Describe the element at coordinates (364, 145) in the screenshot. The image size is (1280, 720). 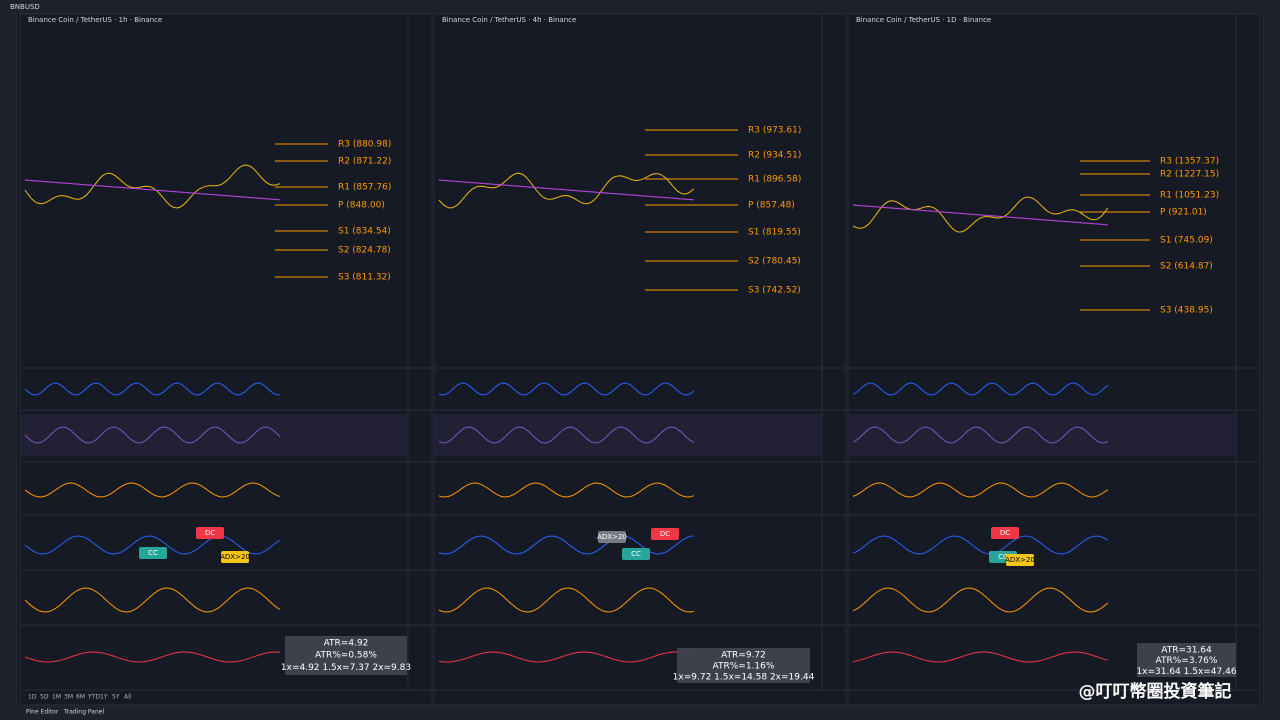
I see `pivot-label: R3 (880.98)` at that location.